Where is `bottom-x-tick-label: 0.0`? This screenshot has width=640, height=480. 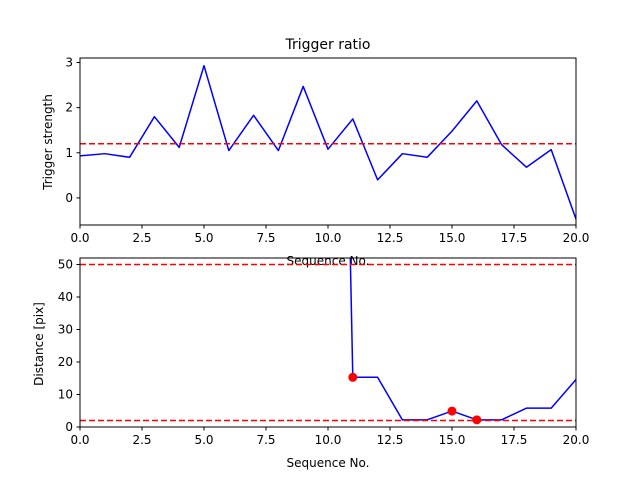 bottom-x-tick-label: 0.0 is located at coordinates (79, 440).